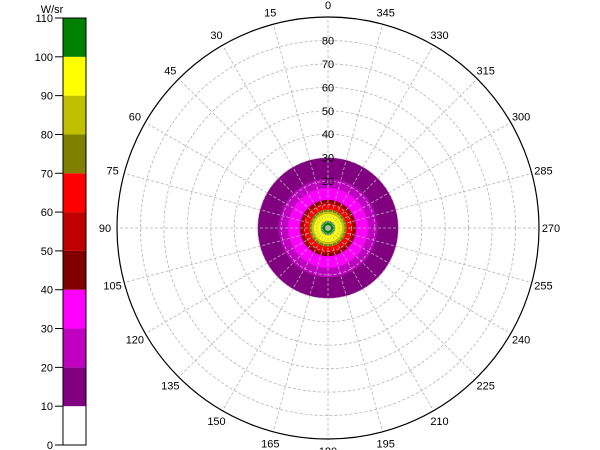  I want to click on radius-label: 80, so click(328, 41).